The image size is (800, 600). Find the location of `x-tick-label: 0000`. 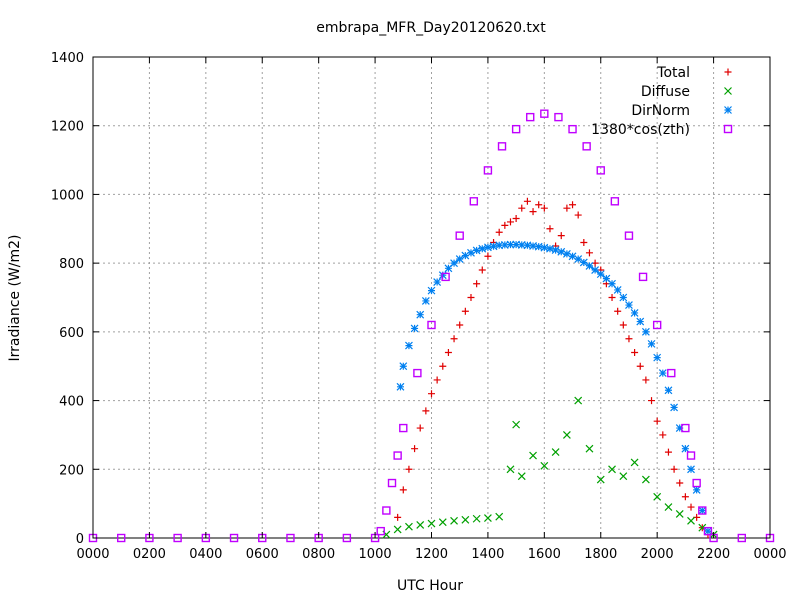

x-tick-label: 0000 is located at coordinates (769, 554).